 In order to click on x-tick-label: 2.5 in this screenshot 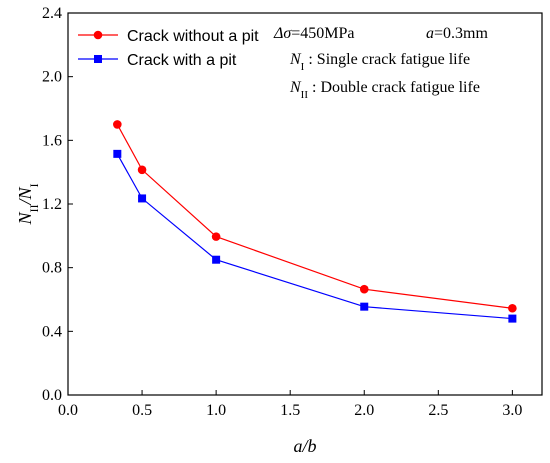, I will do `click(438, 410)`.